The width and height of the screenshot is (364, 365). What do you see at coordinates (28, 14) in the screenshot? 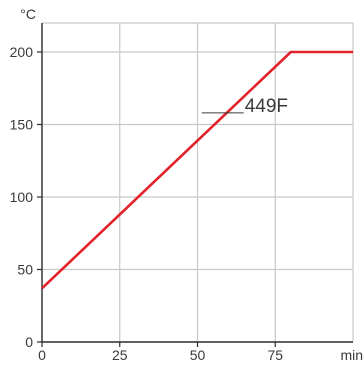
I see `y-axis-unit-label: °C` at bounding box center [28, 14].